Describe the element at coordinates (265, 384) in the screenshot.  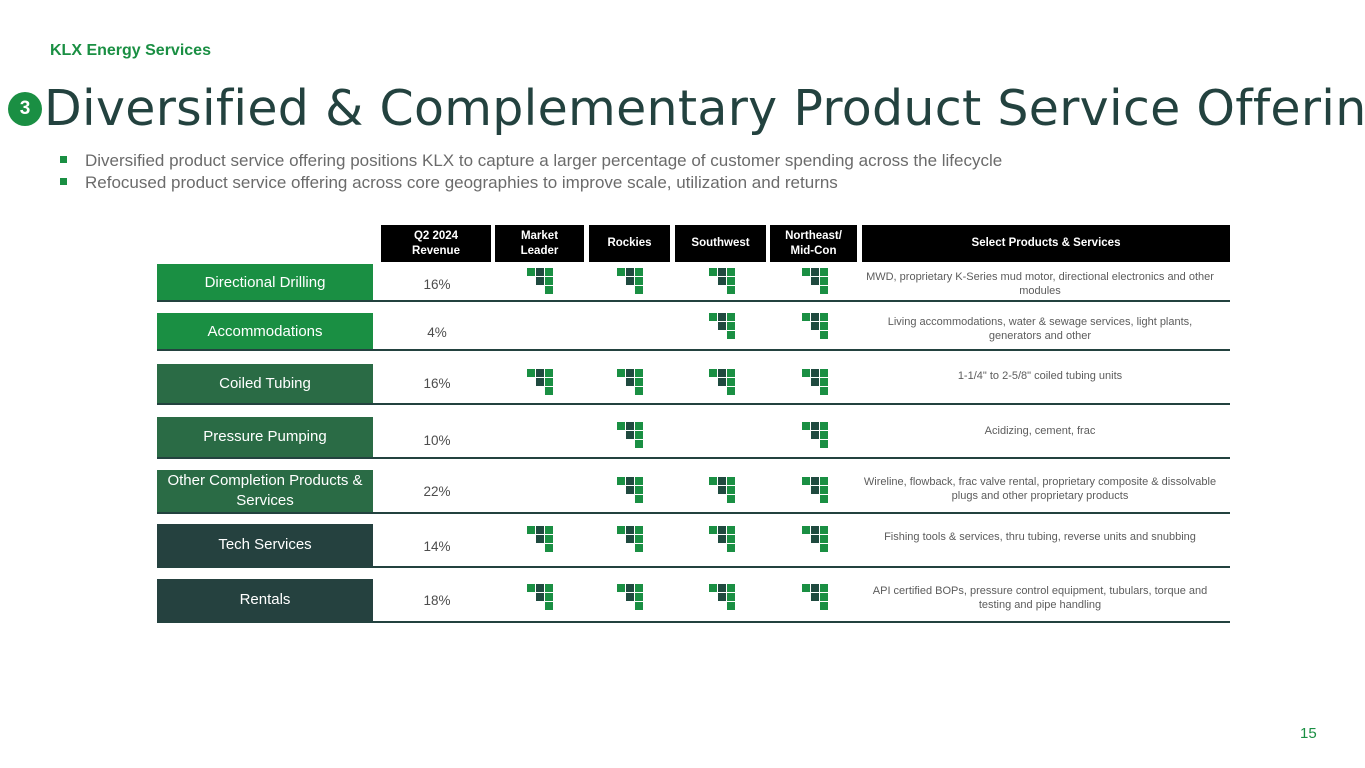
I see `service-label: Coiled Tubing` at that location.